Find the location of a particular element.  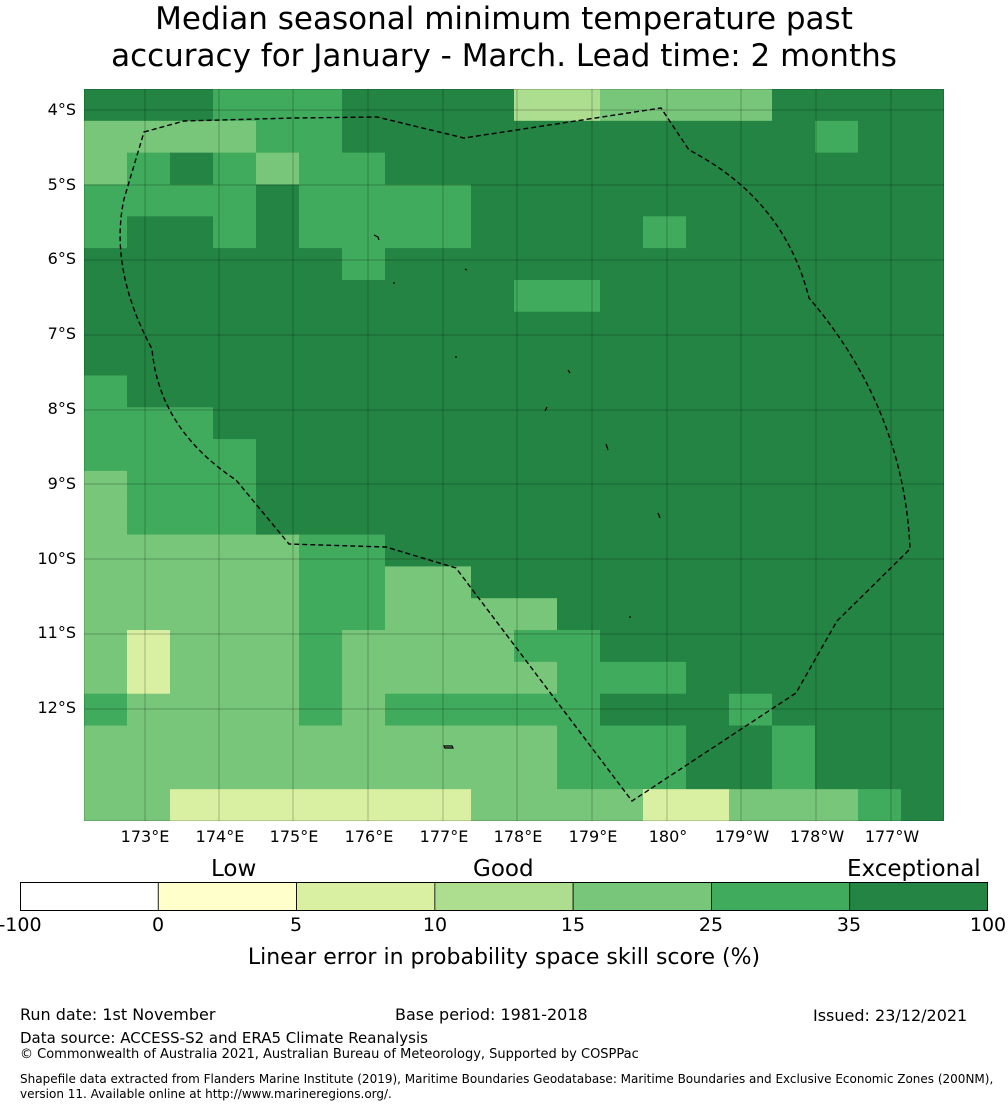

lon-label: 178°W is located at coordinates (817, 836).